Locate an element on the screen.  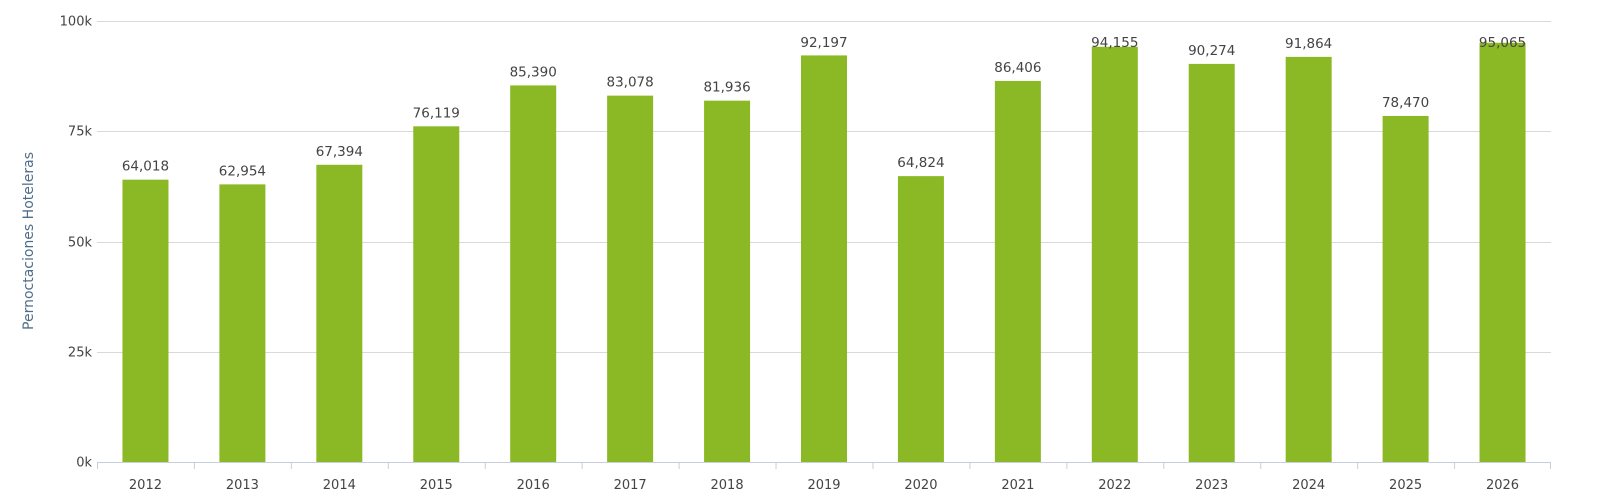
data-label: 92,197 is located at coordinates (823, 43).